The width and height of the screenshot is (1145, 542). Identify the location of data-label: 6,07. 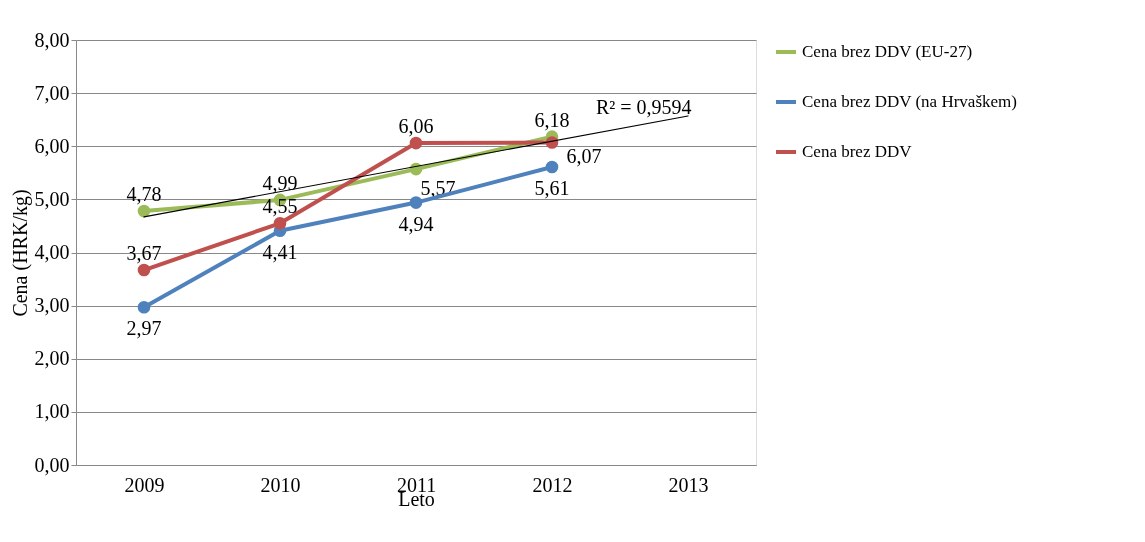
(584, 155).